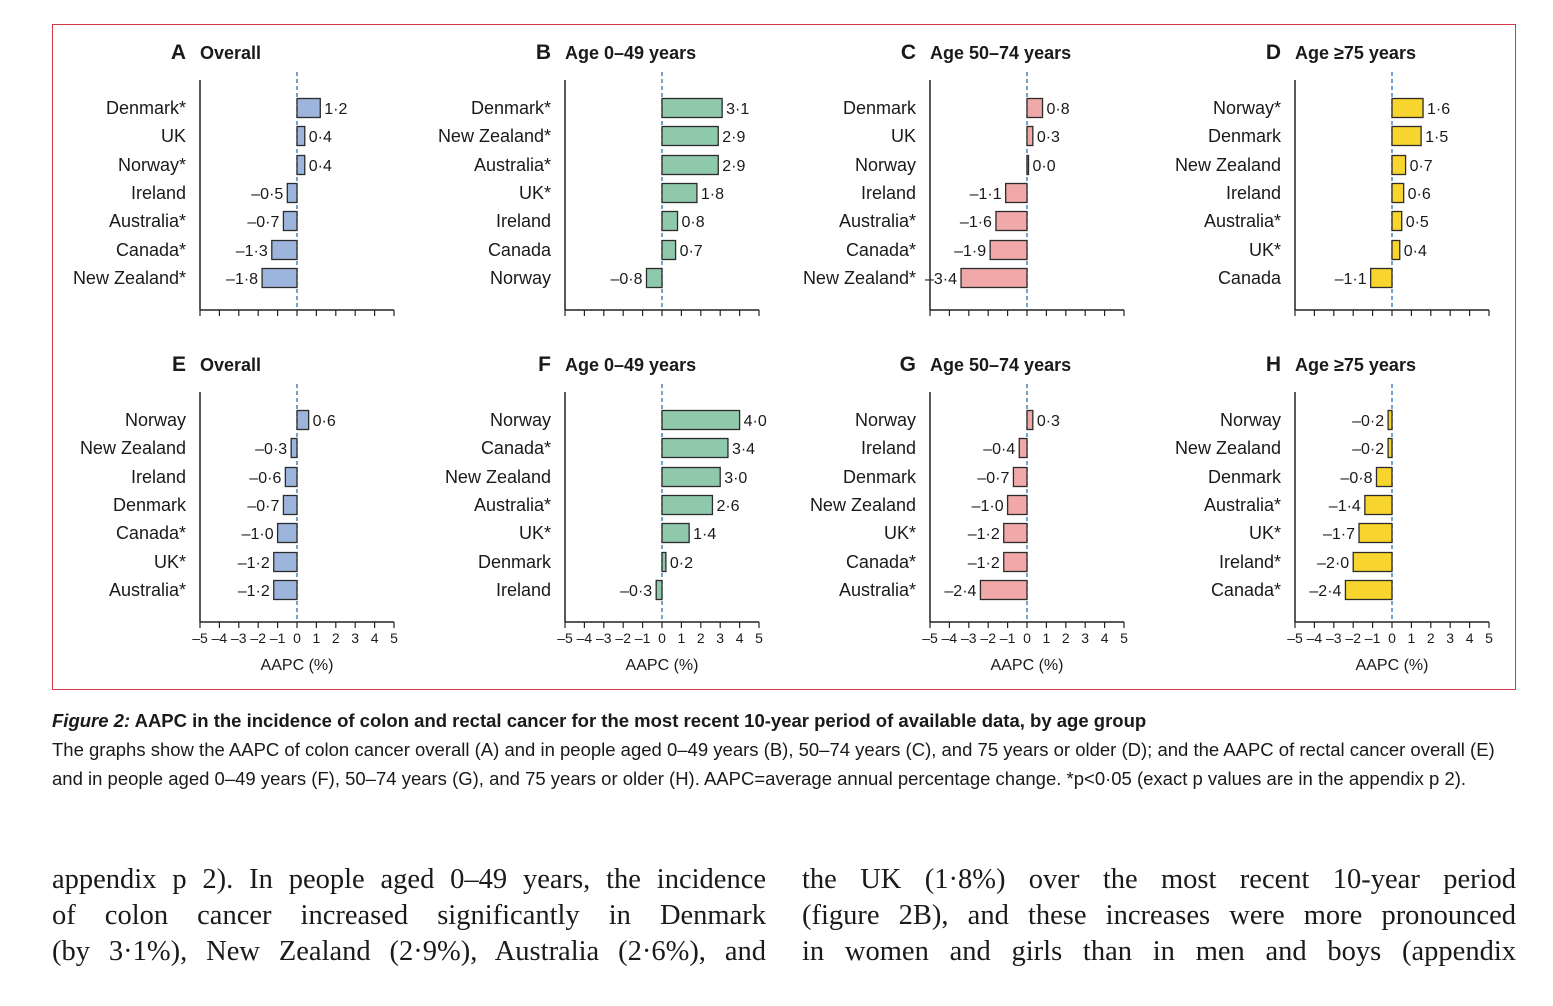  I want to click on x-tick-label: –5, so click(565, 638).